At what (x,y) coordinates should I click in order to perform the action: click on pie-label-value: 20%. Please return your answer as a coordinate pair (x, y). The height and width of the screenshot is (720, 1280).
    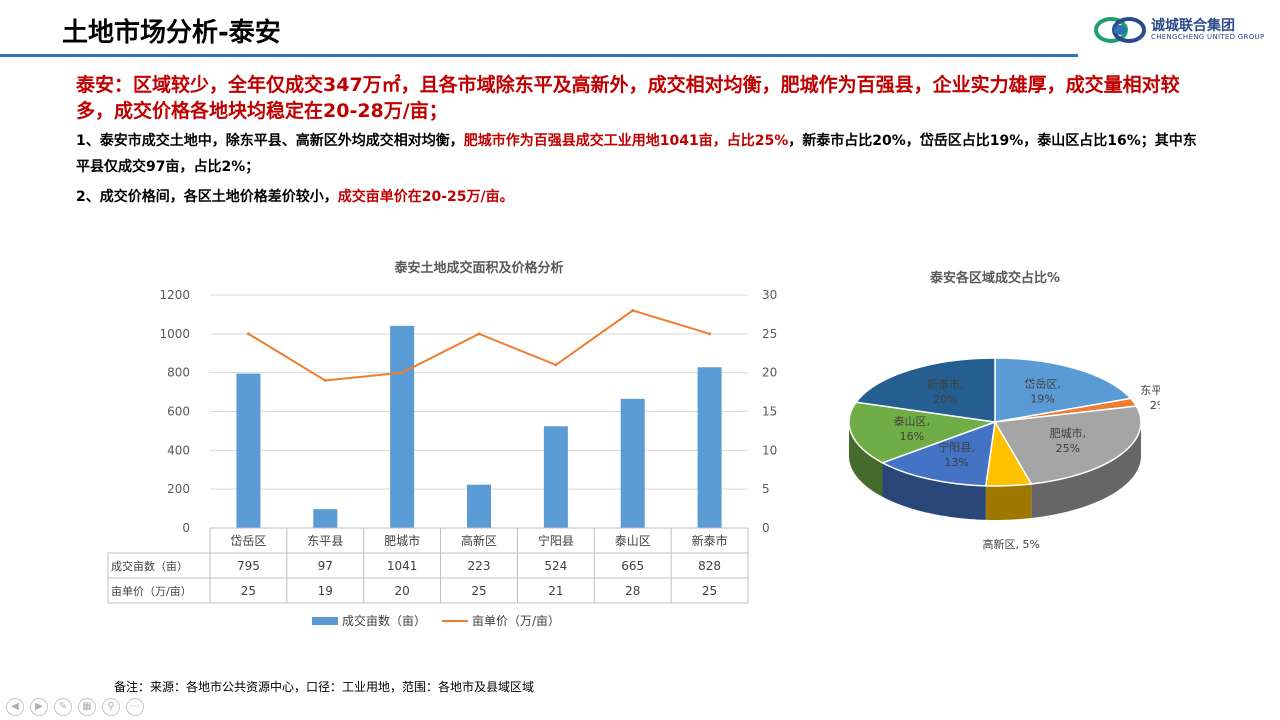
    Looking at the image, I should click on (945, 399).